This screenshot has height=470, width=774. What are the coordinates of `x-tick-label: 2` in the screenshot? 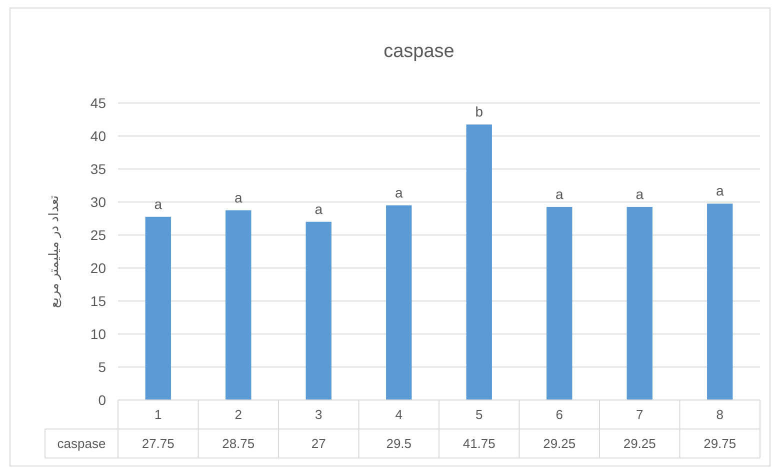 It's located at (238, 414).